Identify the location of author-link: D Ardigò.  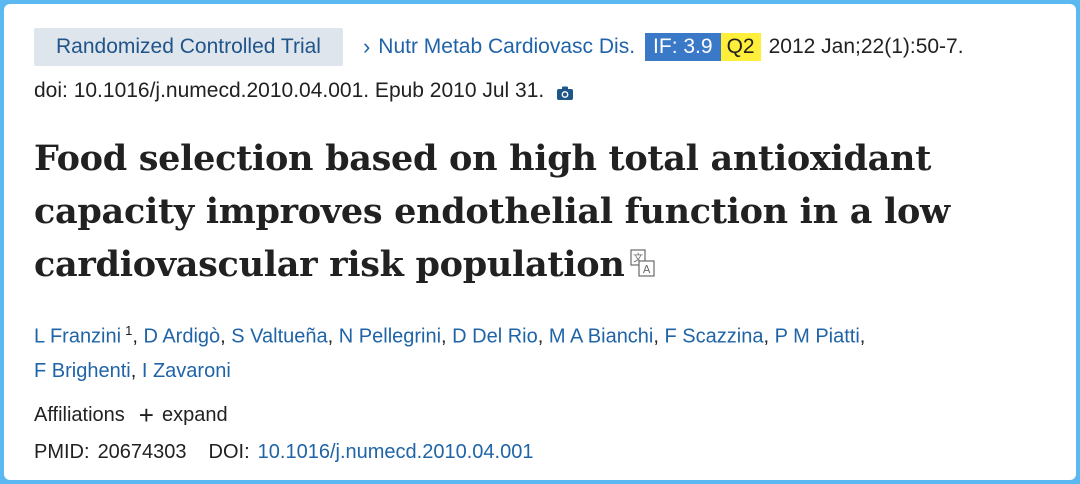
(182, 336).